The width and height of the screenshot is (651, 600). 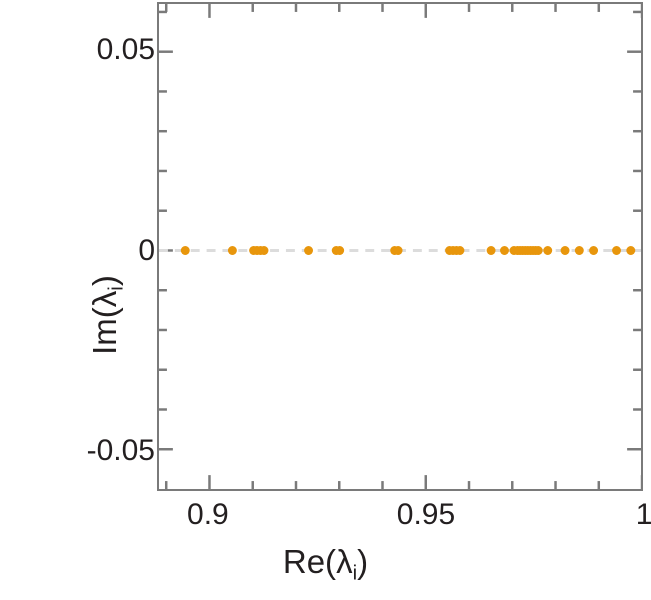 What do you see at coordinates (117, 288) in the screenshot?
I see `y-axis-title-subscript: i` at bounding box center [117, 288].